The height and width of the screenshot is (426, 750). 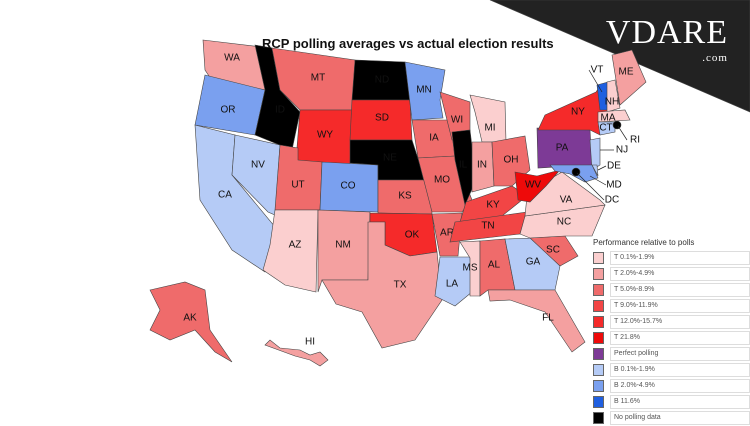 I want to click on legend-item: T 12.0%-15.7%, so click(x=671, y=322).